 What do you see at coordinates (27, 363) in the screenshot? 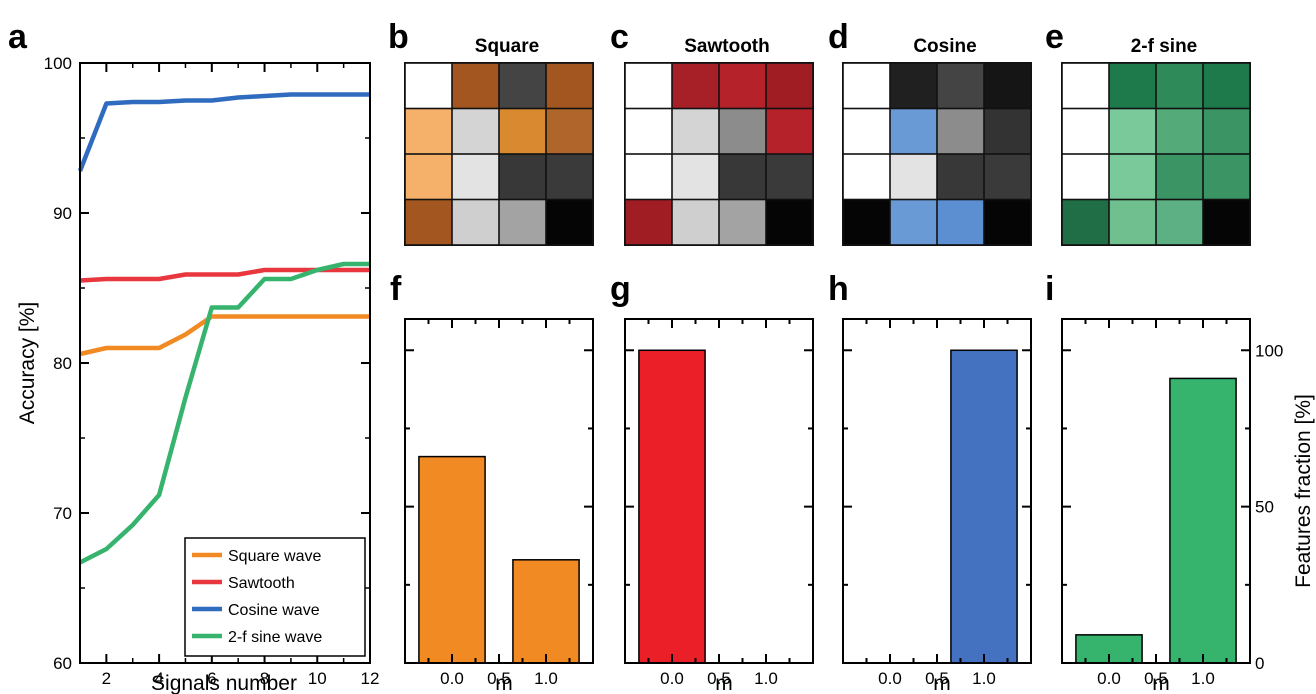
I see `y-axis-title: Accuracy [%]` at bounding box center [27, 363].